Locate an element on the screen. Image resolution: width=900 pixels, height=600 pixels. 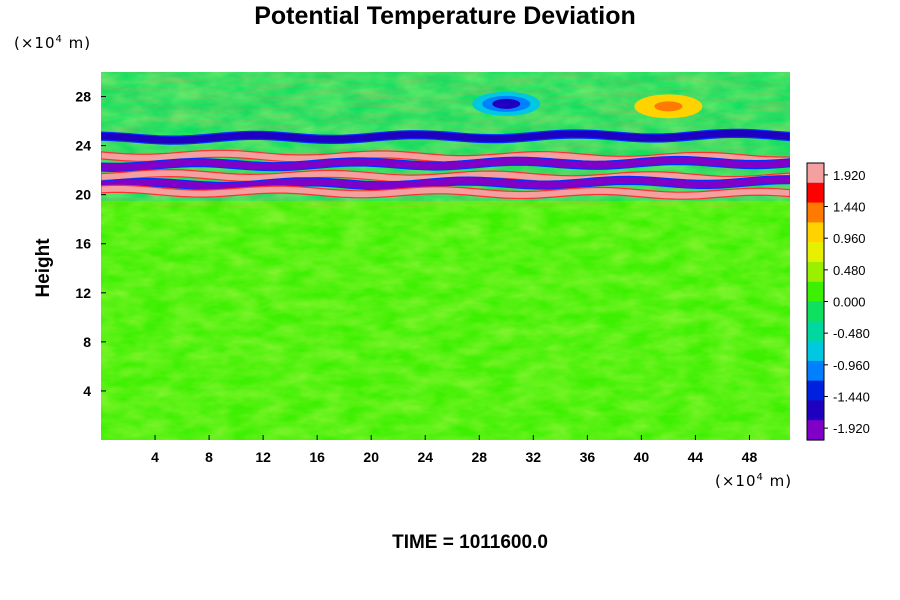
y-tick-label: 4 is located at coordinates (87, 391).